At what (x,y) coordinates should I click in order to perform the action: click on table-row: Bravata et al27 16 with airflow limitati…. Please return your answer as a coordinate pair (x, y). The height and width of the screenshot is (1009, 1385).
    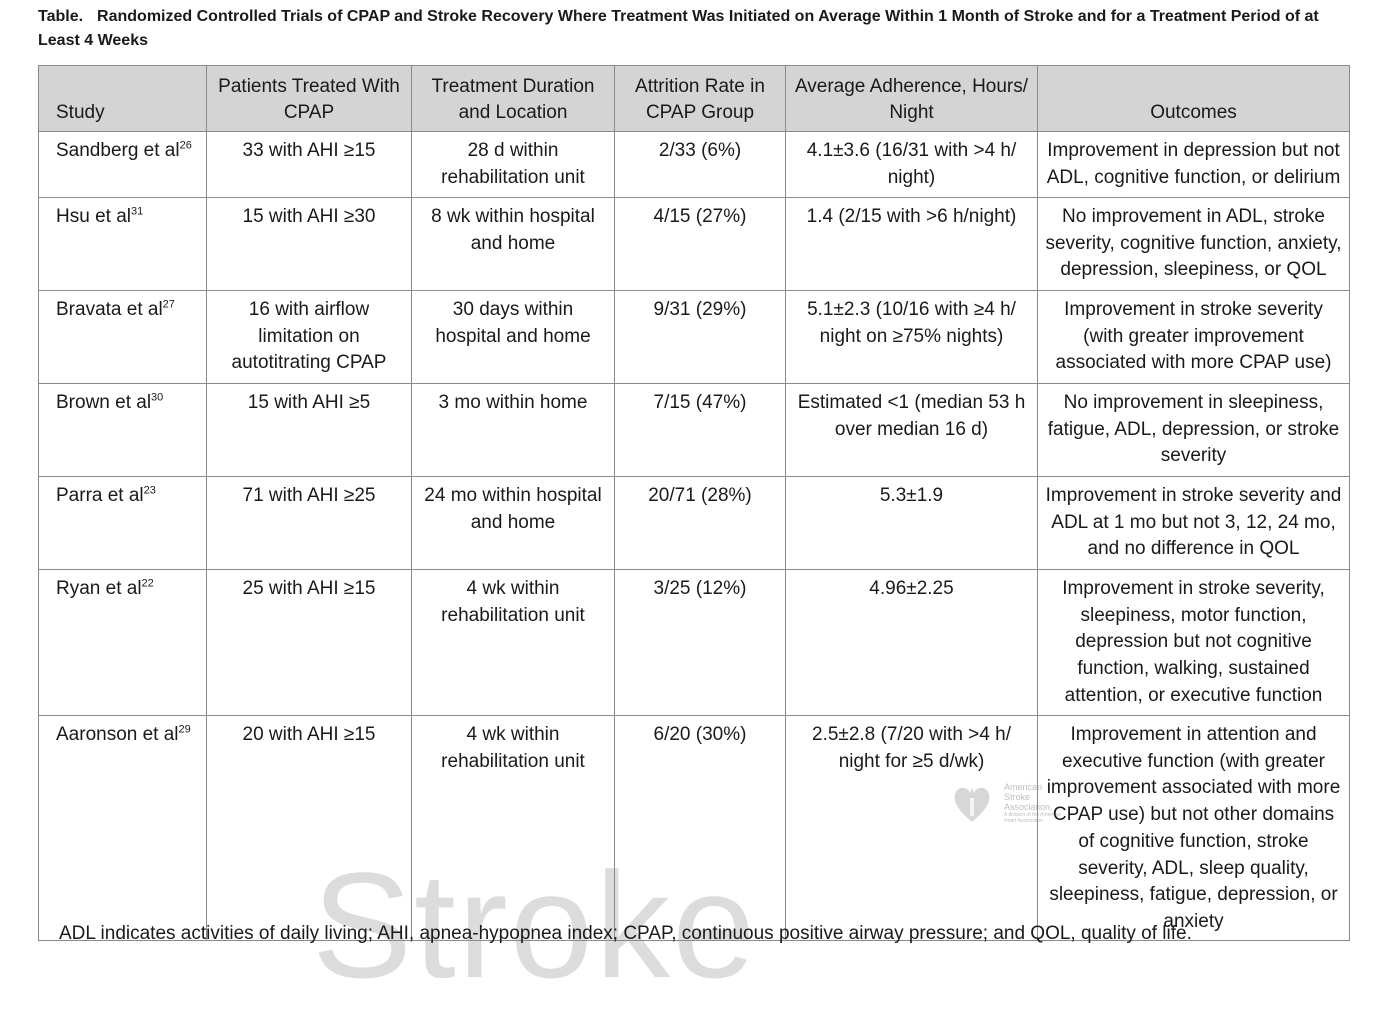
    Looking at the image, I should click on (694, 337).